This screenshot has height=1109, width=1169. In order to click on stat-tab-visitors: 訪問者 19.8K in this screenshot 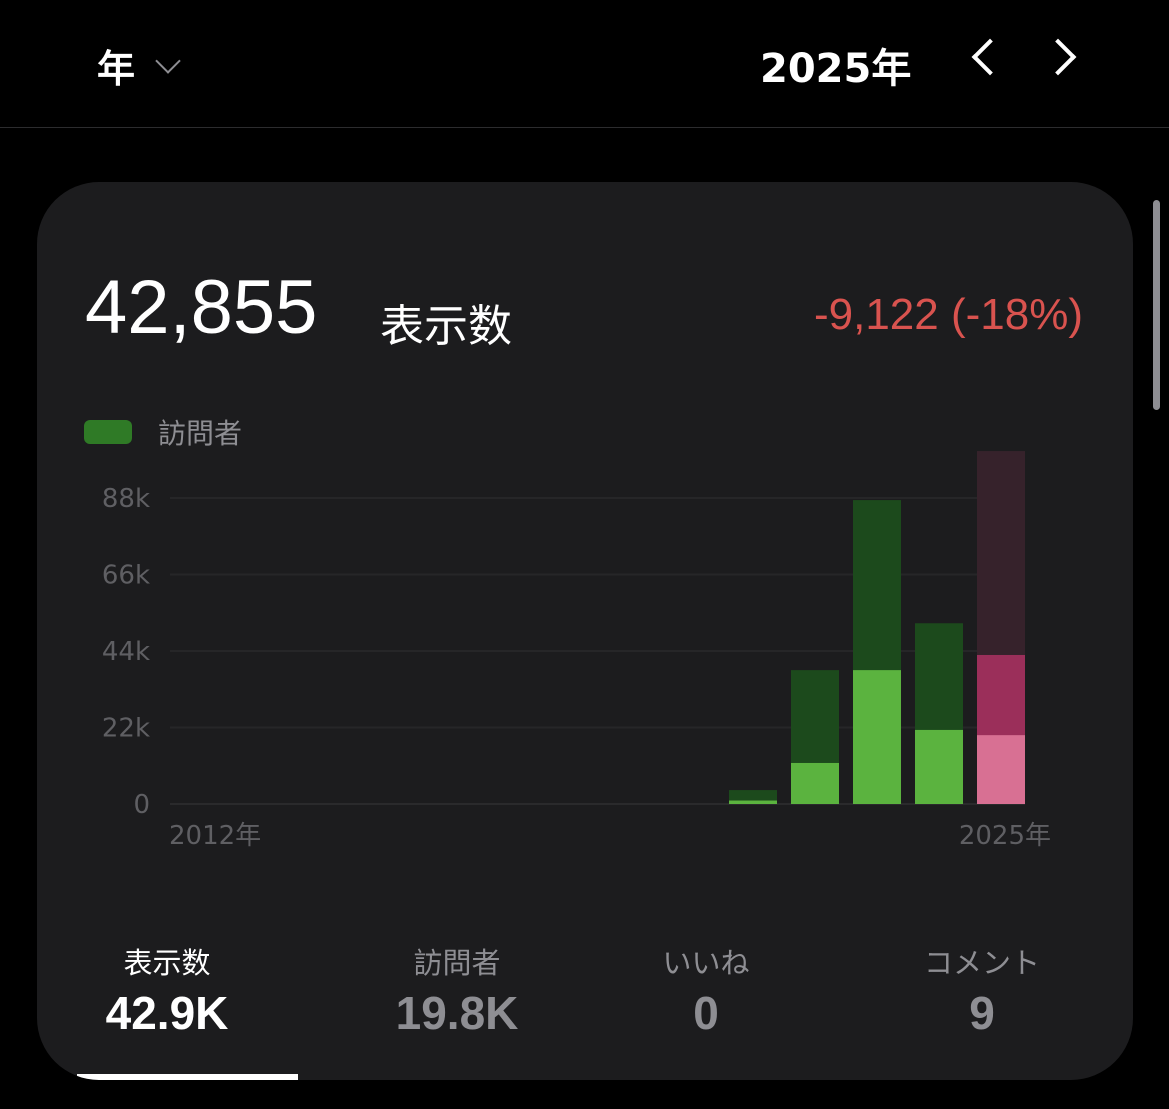, I will do `click(457, 990)`.